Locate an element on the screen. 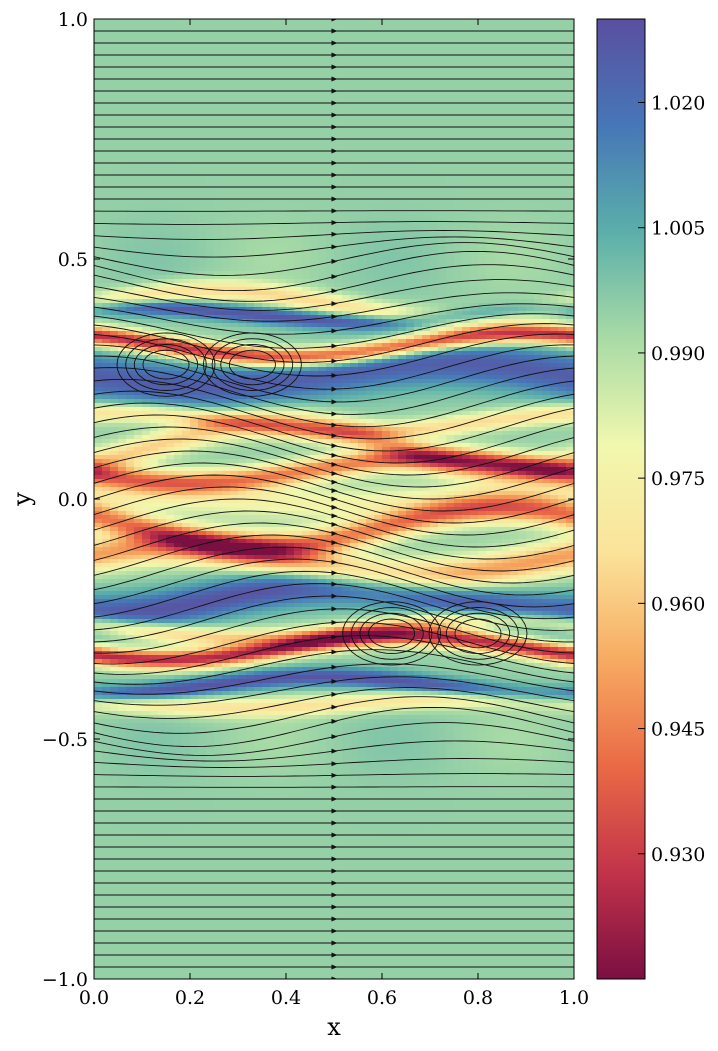 This screenshot has width=718, height=1051. colorbar-tick-label: 1.020 is located at coordinates (678, 103).